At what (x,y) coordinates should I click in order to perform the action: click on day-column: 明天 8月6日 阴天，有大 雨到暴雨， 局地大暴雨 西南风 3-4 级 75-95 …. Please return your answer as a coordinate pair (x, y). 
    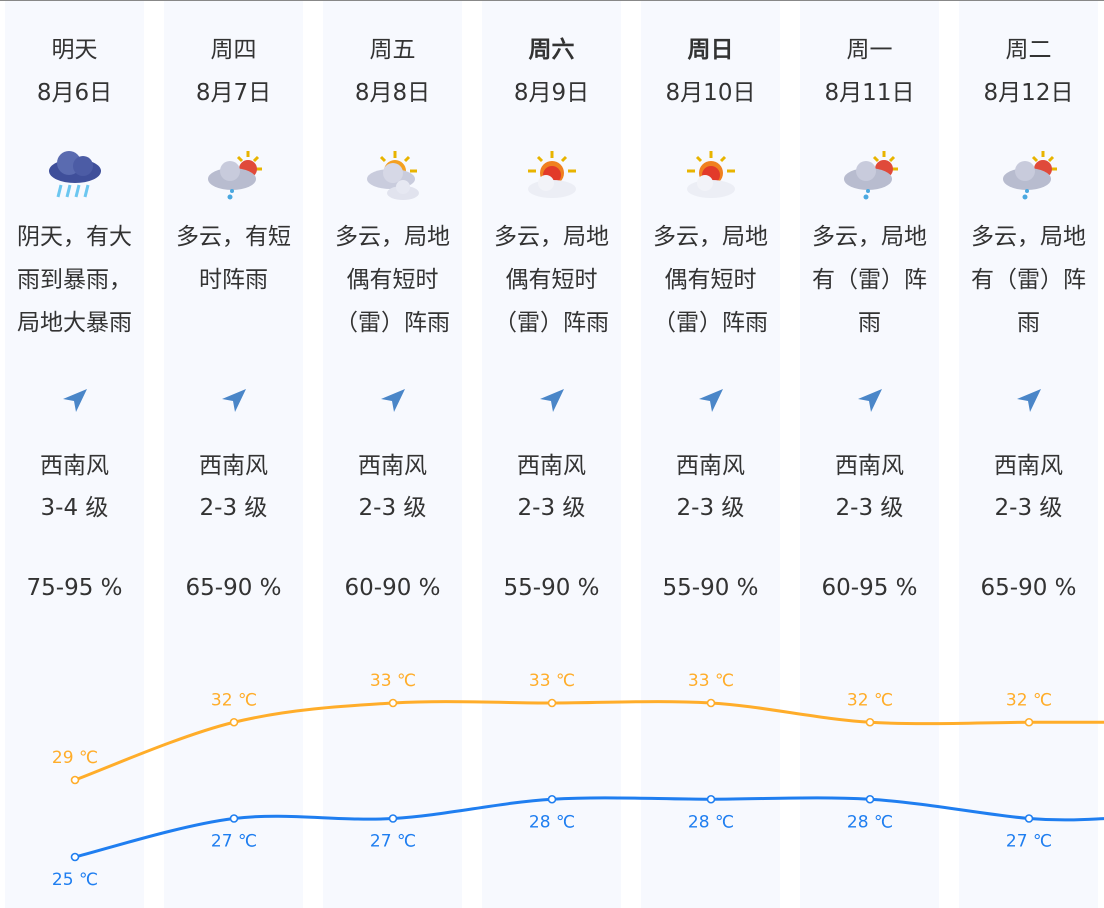
    Looking at the image, I should click on (74, 454).